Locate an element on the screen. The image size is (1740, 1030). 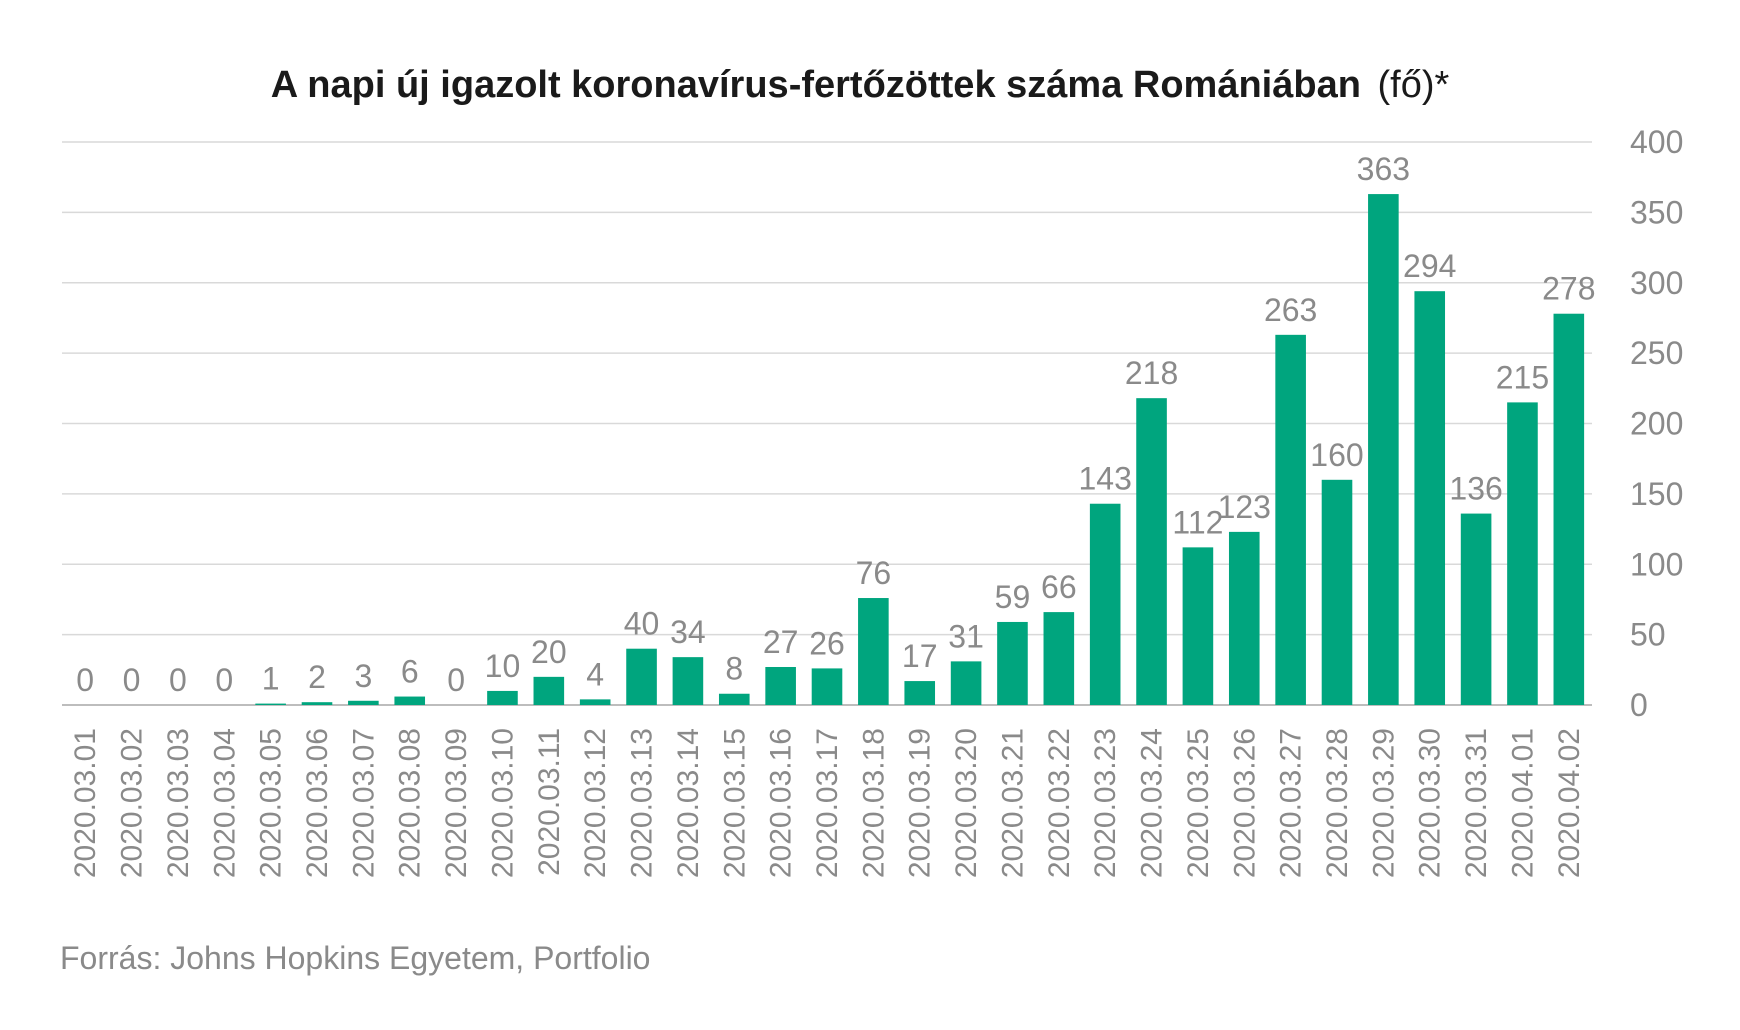
data-label: 6 is located at coordinates (410, 672).